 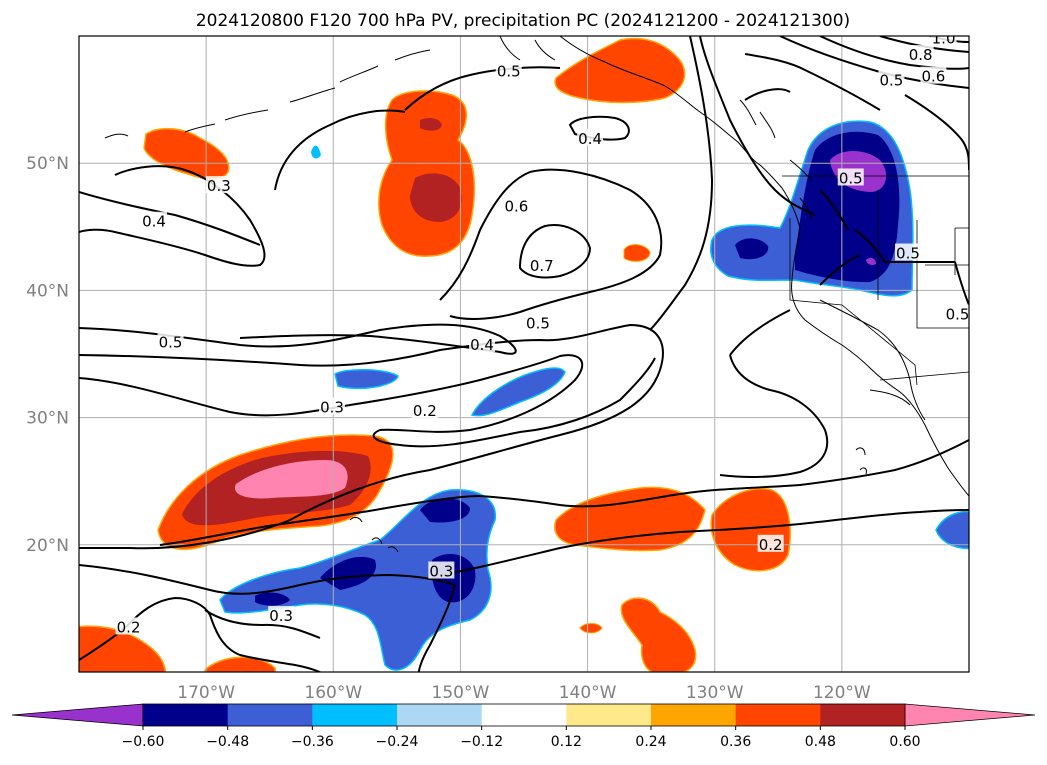 I want to click on contour-label: 0.7, so click(x=542, y=266).